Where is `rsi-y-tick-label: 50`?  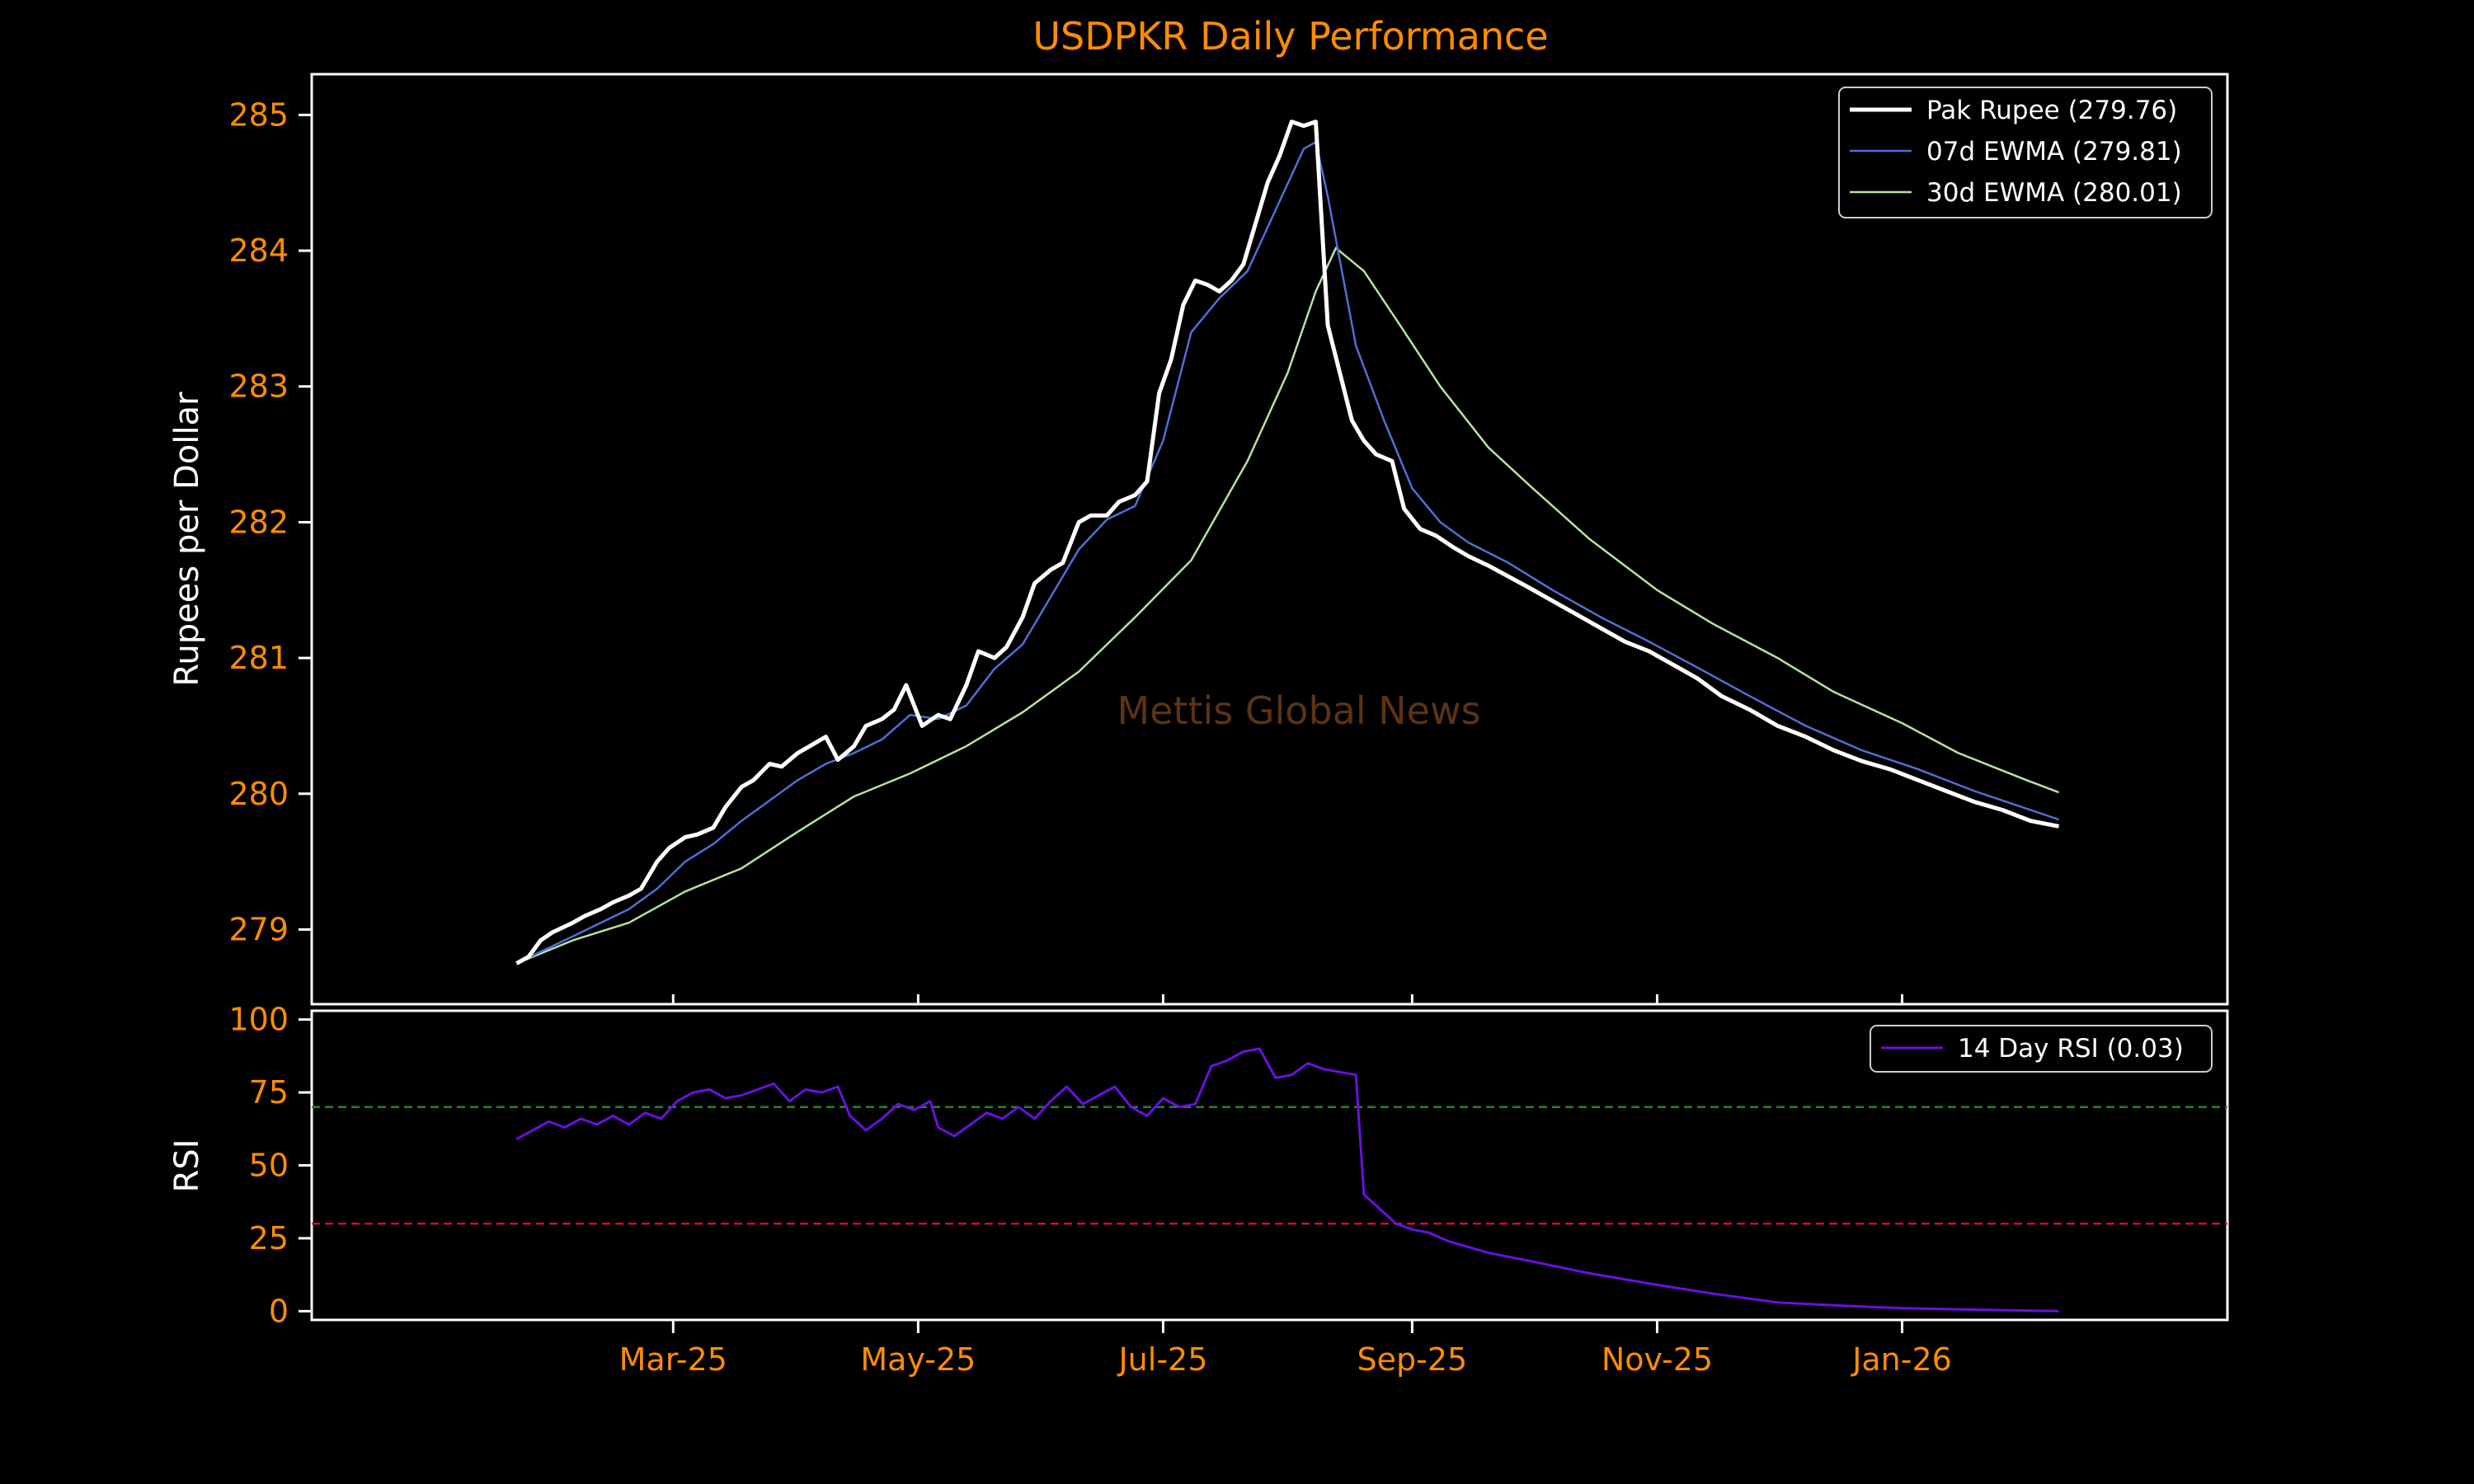
rsi-y-tick-label: 50 is located at coordinates (269, 1166).